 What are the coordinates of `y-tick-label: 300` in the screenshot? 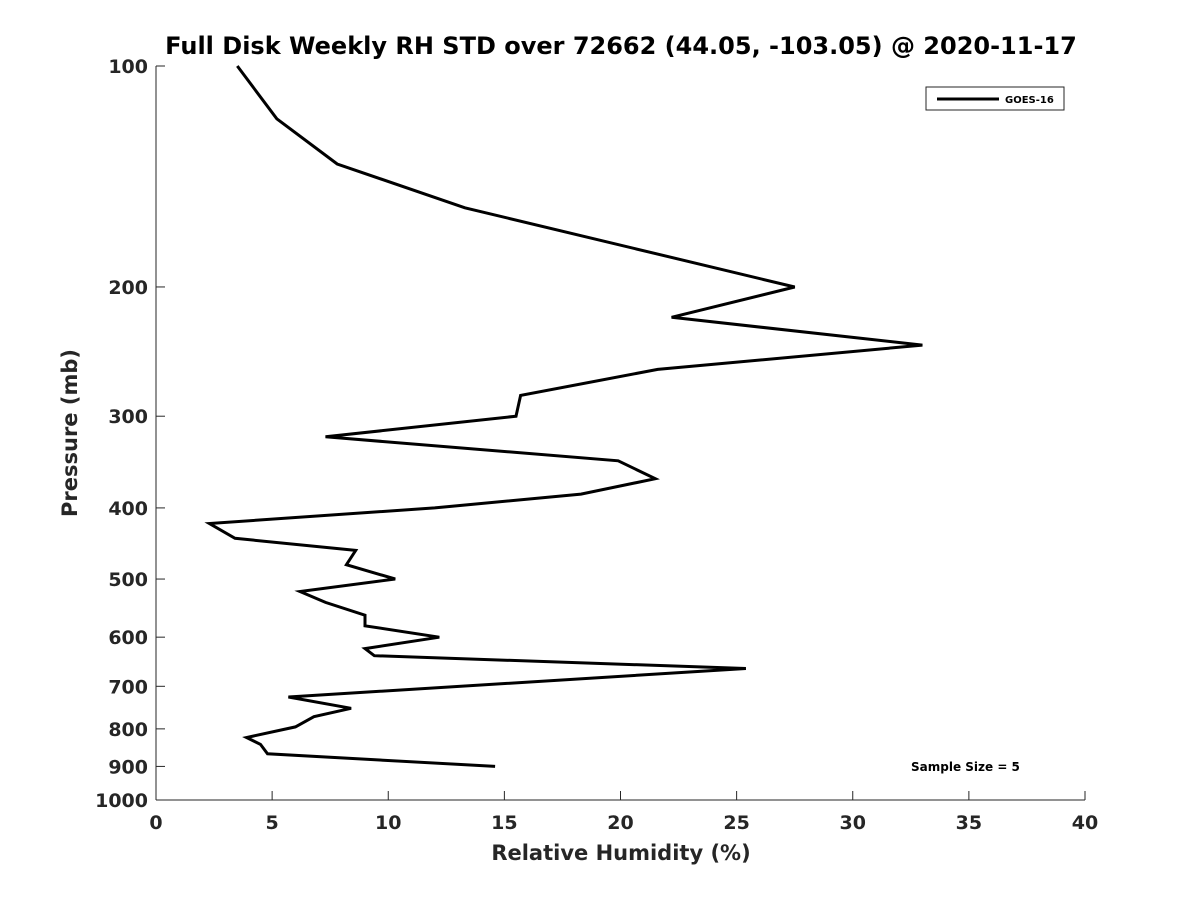 It's located at (128, 417).